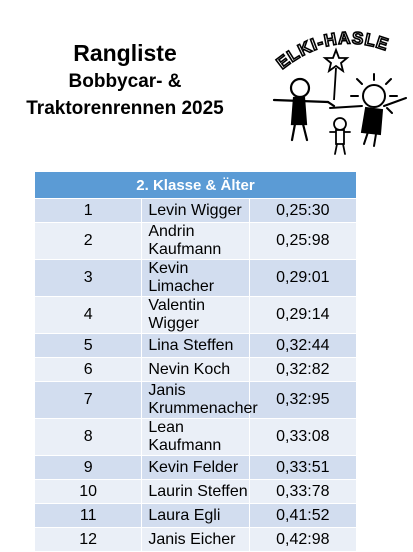 The height and width of the screenshot is (552, 413). I want to click on table-header-row: 2. Klasse & Älter, so click(195, 185).